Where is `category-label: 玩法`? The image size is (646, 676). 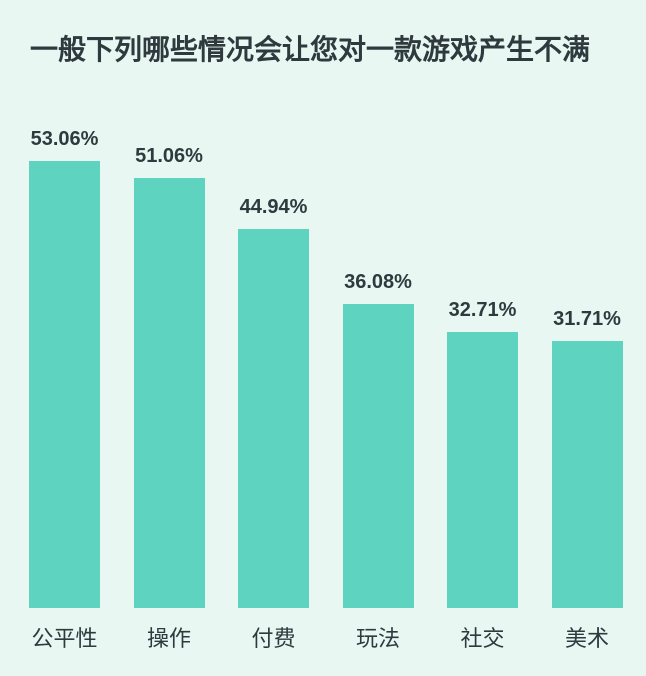
category-label: 玩法 is located at coordinates (378, 638).